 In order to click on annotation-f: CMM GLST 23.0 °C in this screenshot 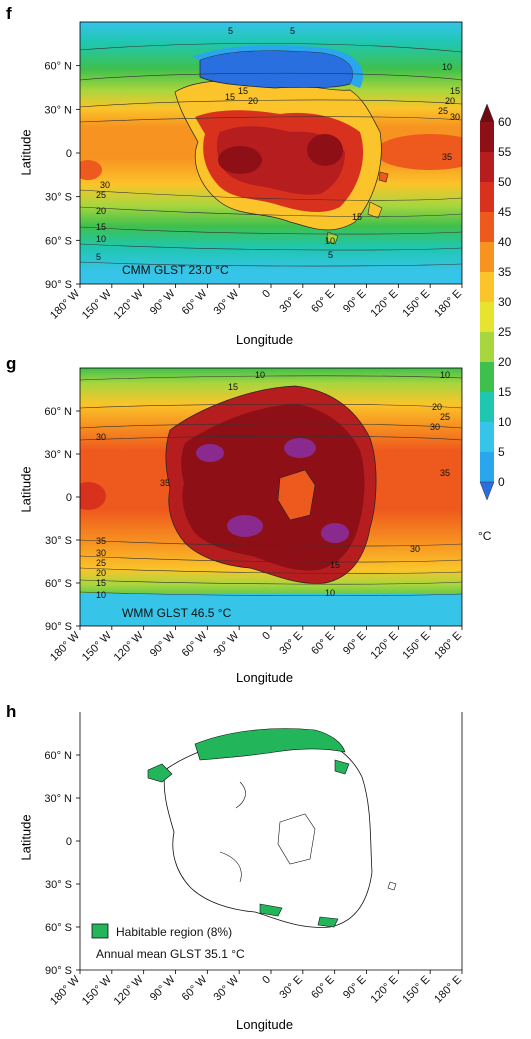, I will do `click(175, 270)`.